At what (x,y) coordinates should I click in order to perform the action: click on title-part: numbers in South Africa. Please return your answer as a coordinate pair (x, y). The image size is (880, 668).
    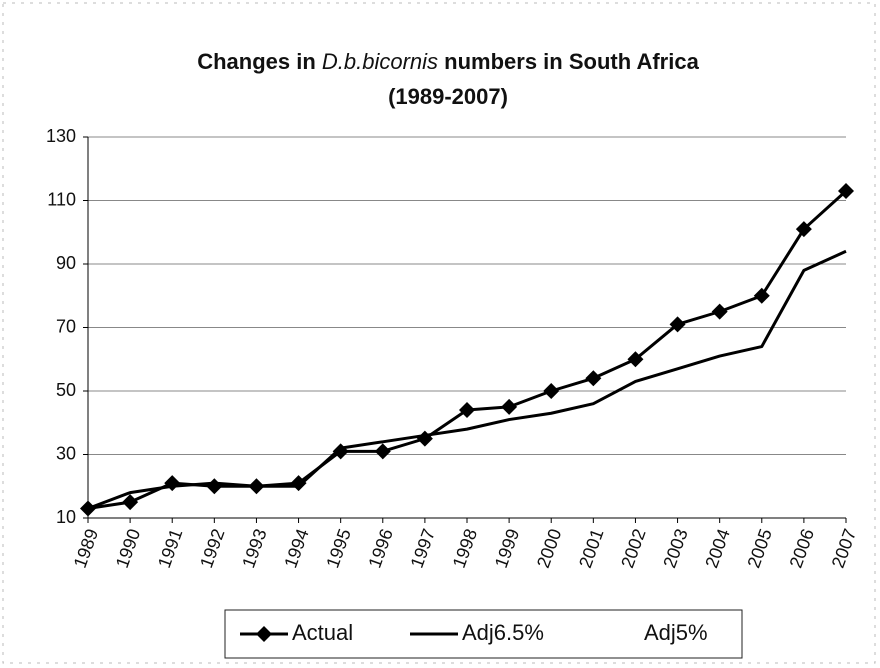
    Looking at the image, I should click on (569, 61).